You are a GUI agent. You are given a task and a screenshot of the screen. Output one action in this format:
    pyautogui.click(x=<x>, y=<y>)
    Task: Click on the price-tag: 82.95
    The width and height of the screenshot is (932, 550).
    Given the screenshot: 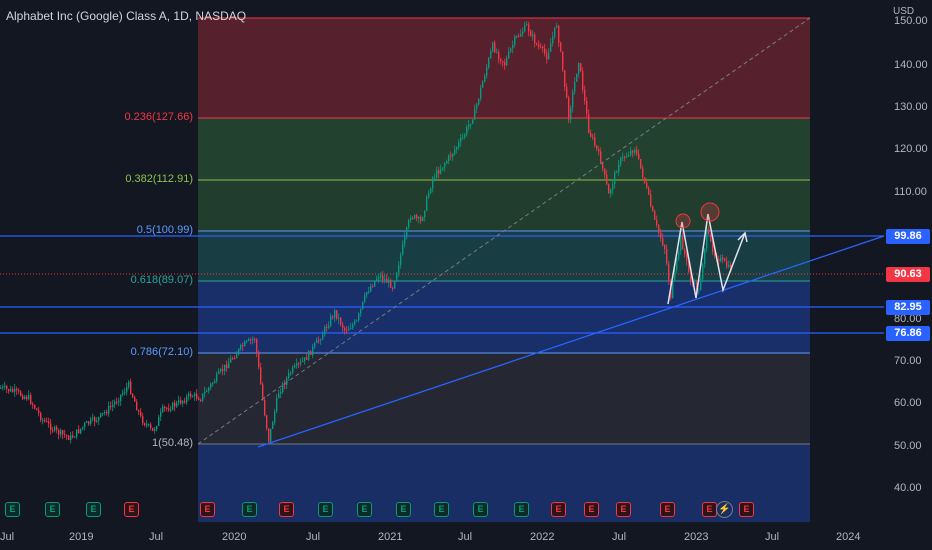 What is the action you would take?
    pyautogui.click(x=908, y=307)
    